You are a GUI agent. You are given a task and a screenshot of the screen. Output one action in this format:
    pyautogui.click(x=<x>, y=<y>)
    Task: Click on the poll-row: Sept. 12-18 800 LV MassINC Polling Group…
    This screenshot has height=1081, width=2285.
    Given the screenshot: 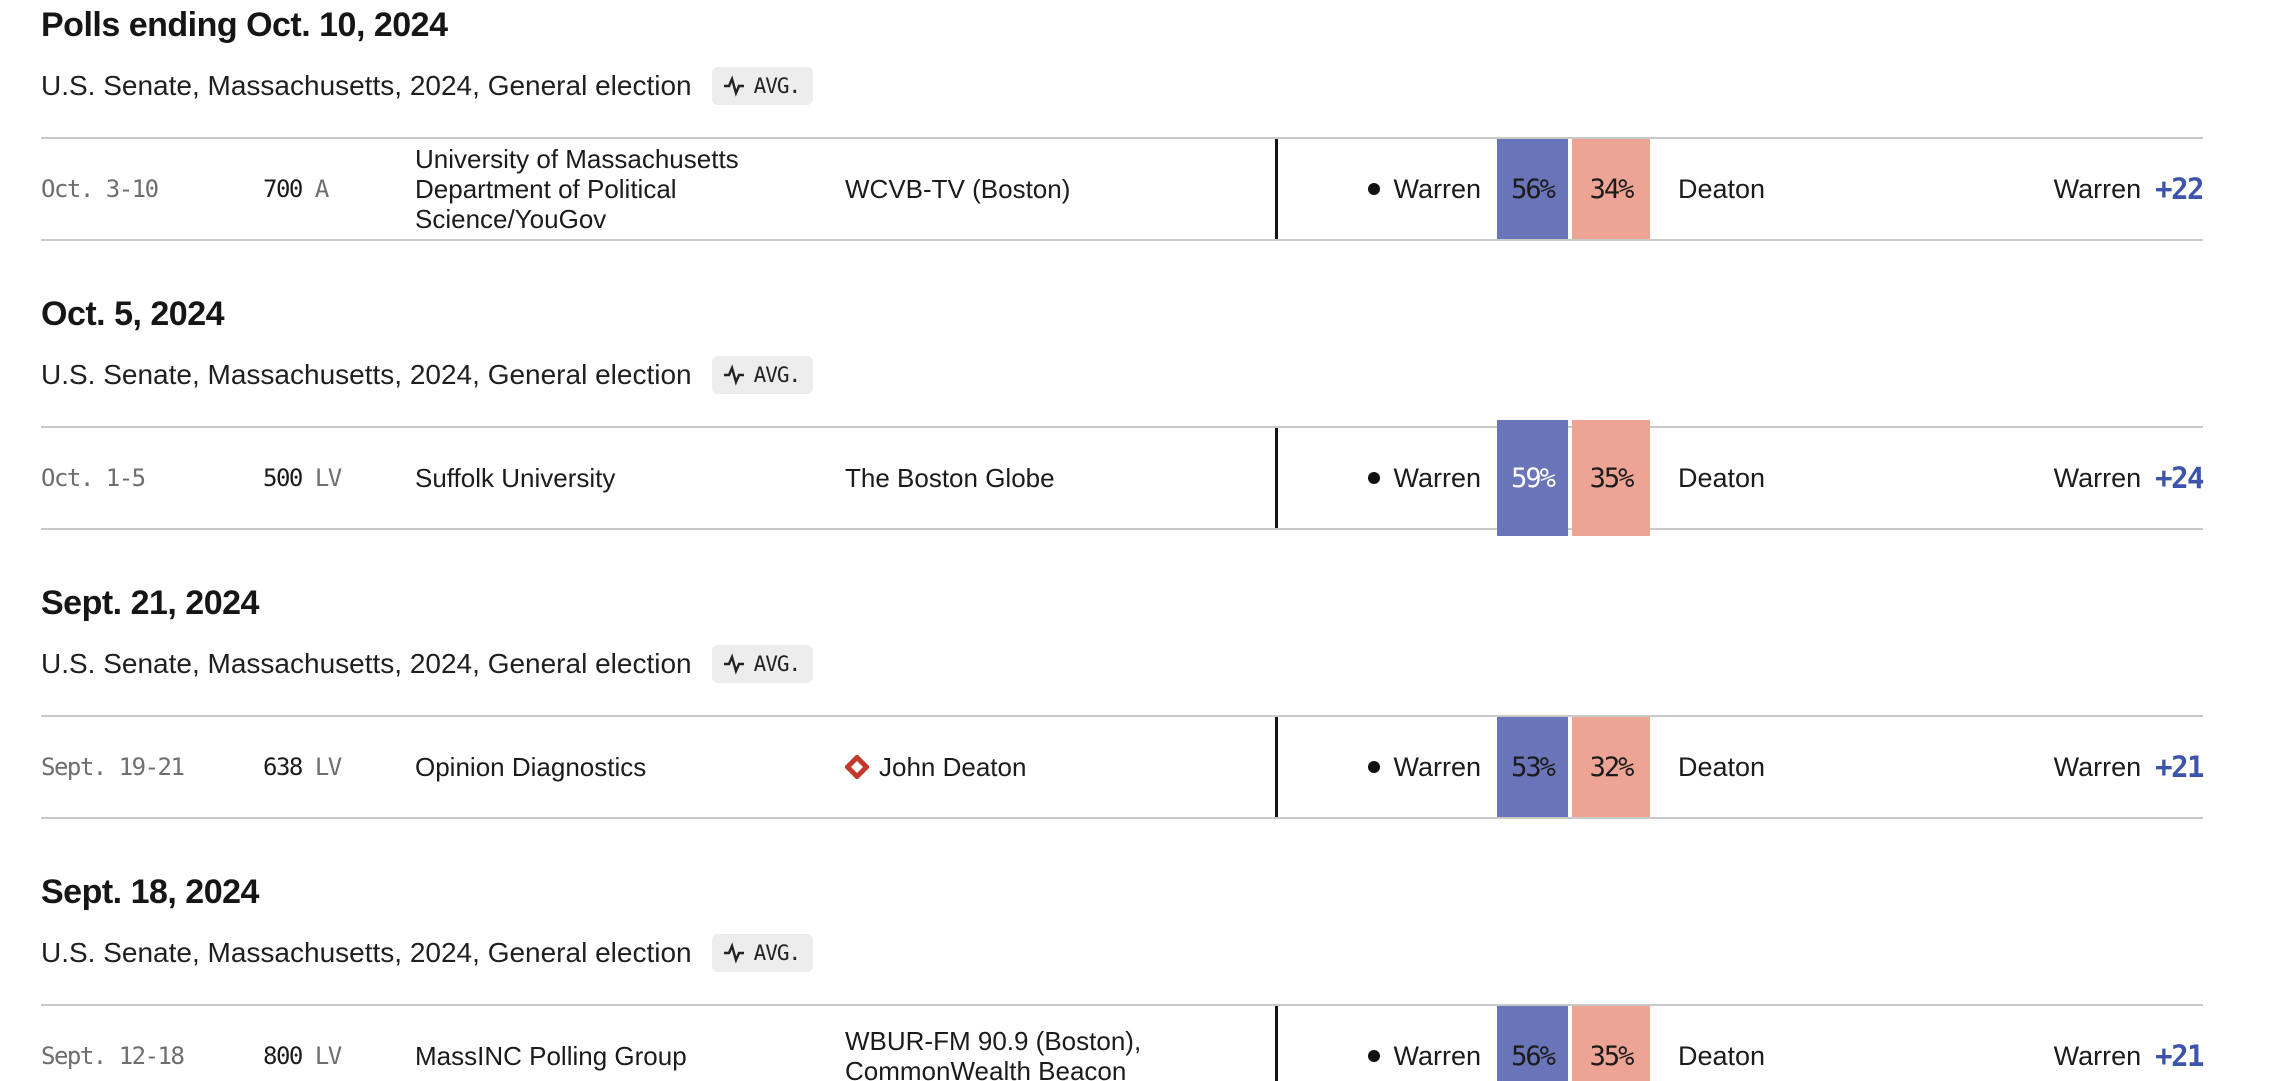 What is the action you would take?
    pyautogui.click(x=1123, y=1042)
    